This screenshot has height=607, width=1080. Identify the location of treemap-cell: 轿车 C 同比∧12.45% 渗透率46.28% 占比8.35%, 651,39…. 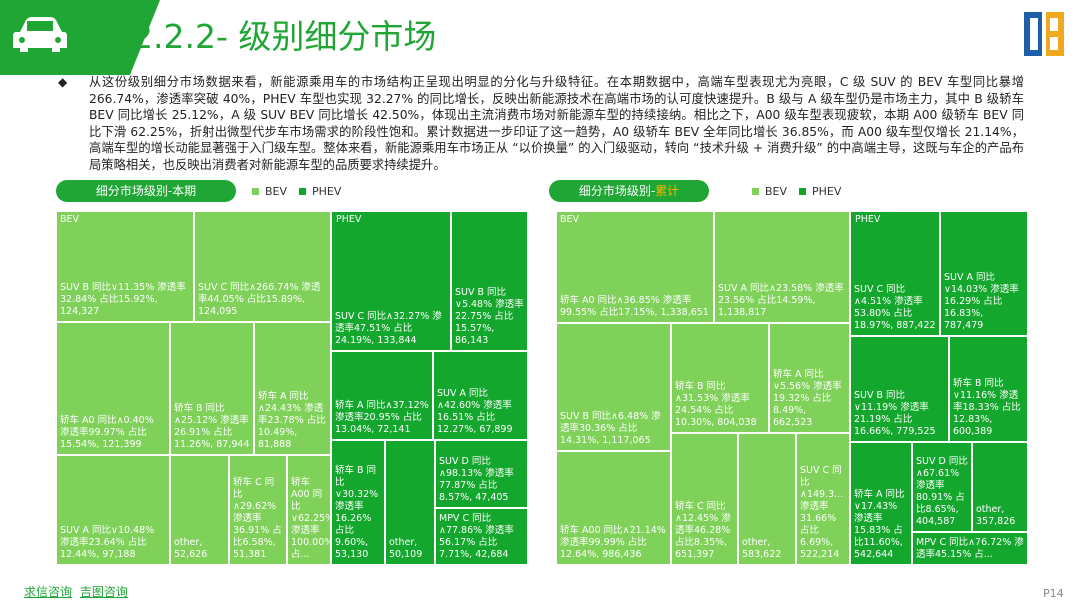
(704, 499).